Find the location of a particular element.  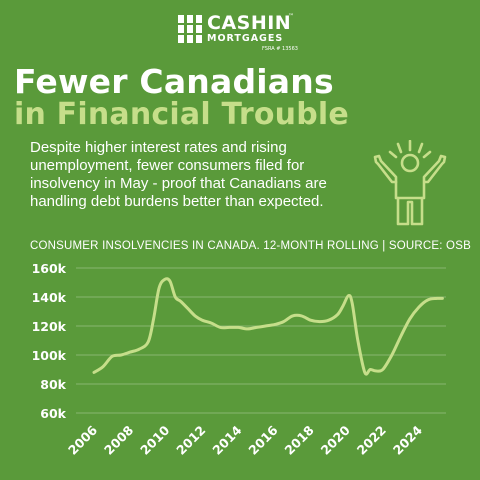

brand-subtitle: MORTGAGES is located at coordinates (245, 38).